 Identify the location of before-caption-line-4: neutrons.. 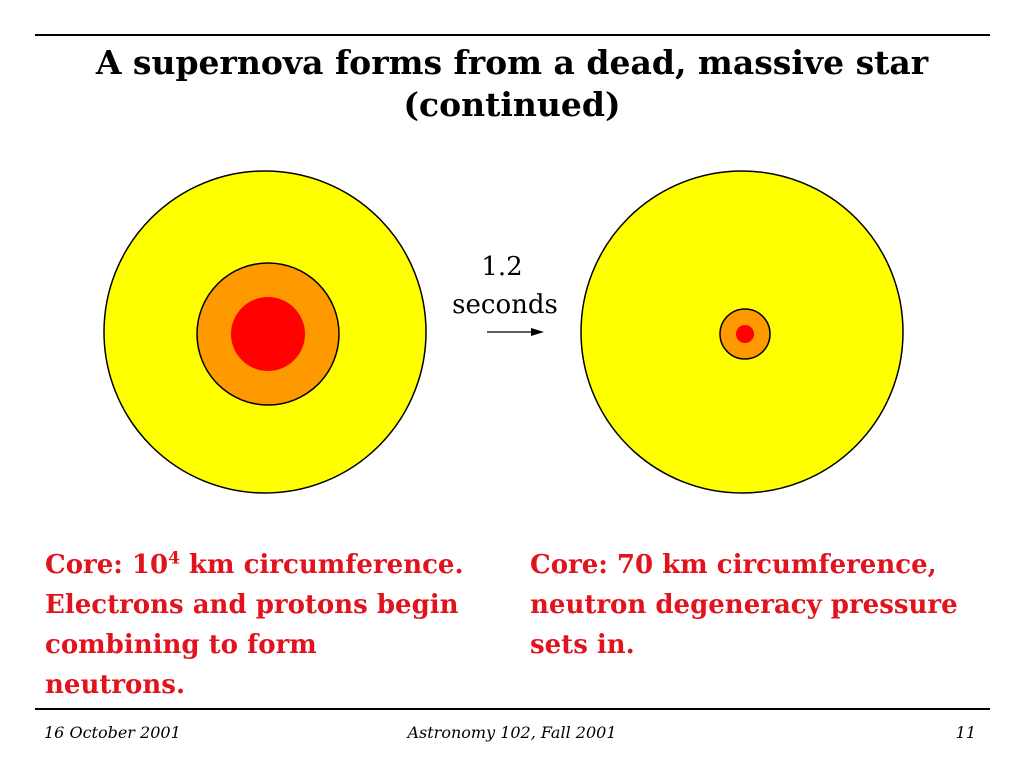
(115, 685).